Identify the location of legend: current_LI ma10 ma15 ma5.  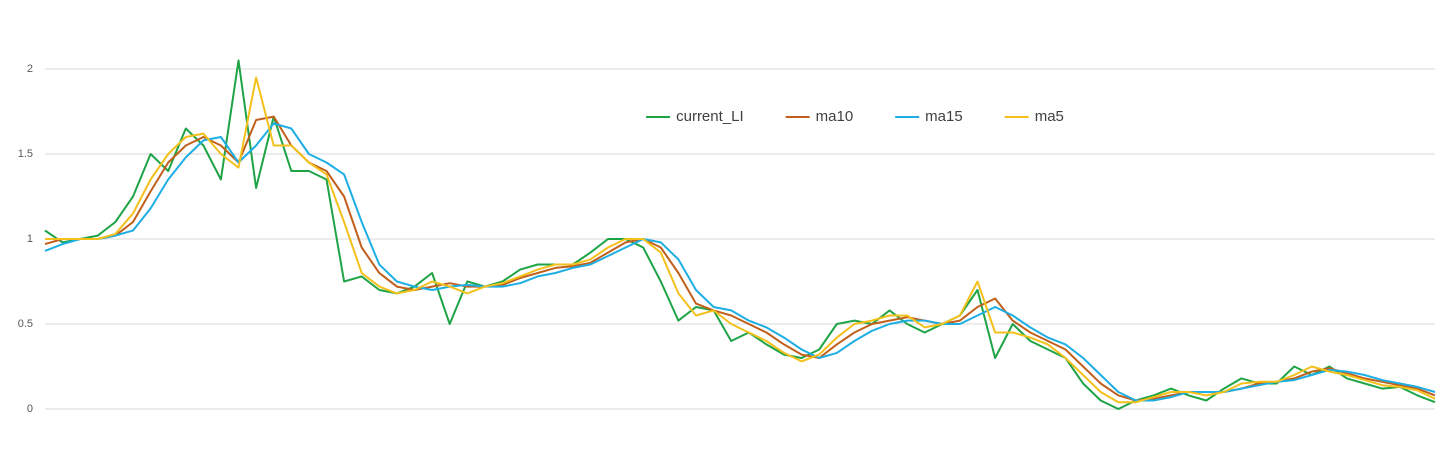
(855, 116).